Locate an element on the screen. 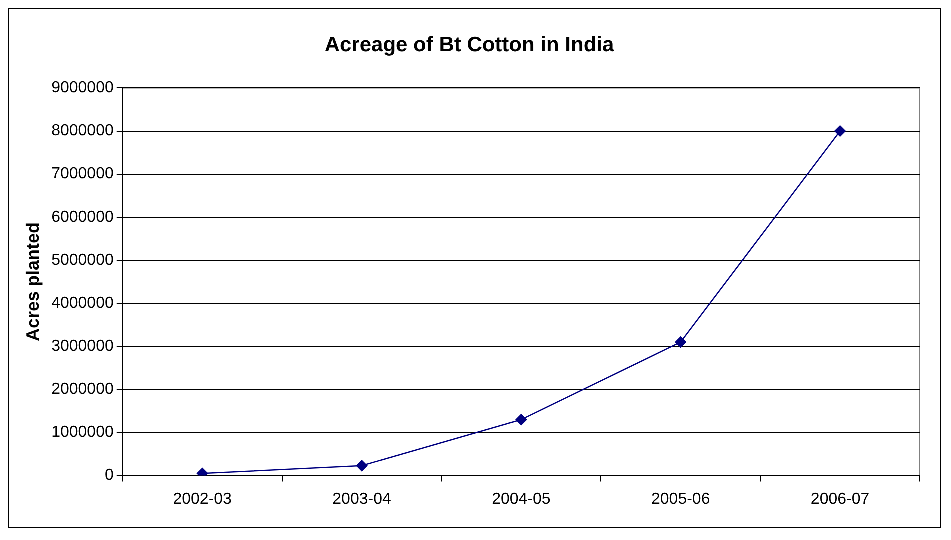 This screenshot has width=951, height=540. y-tick-label: 4000000 is located at coordinates (83, 303).